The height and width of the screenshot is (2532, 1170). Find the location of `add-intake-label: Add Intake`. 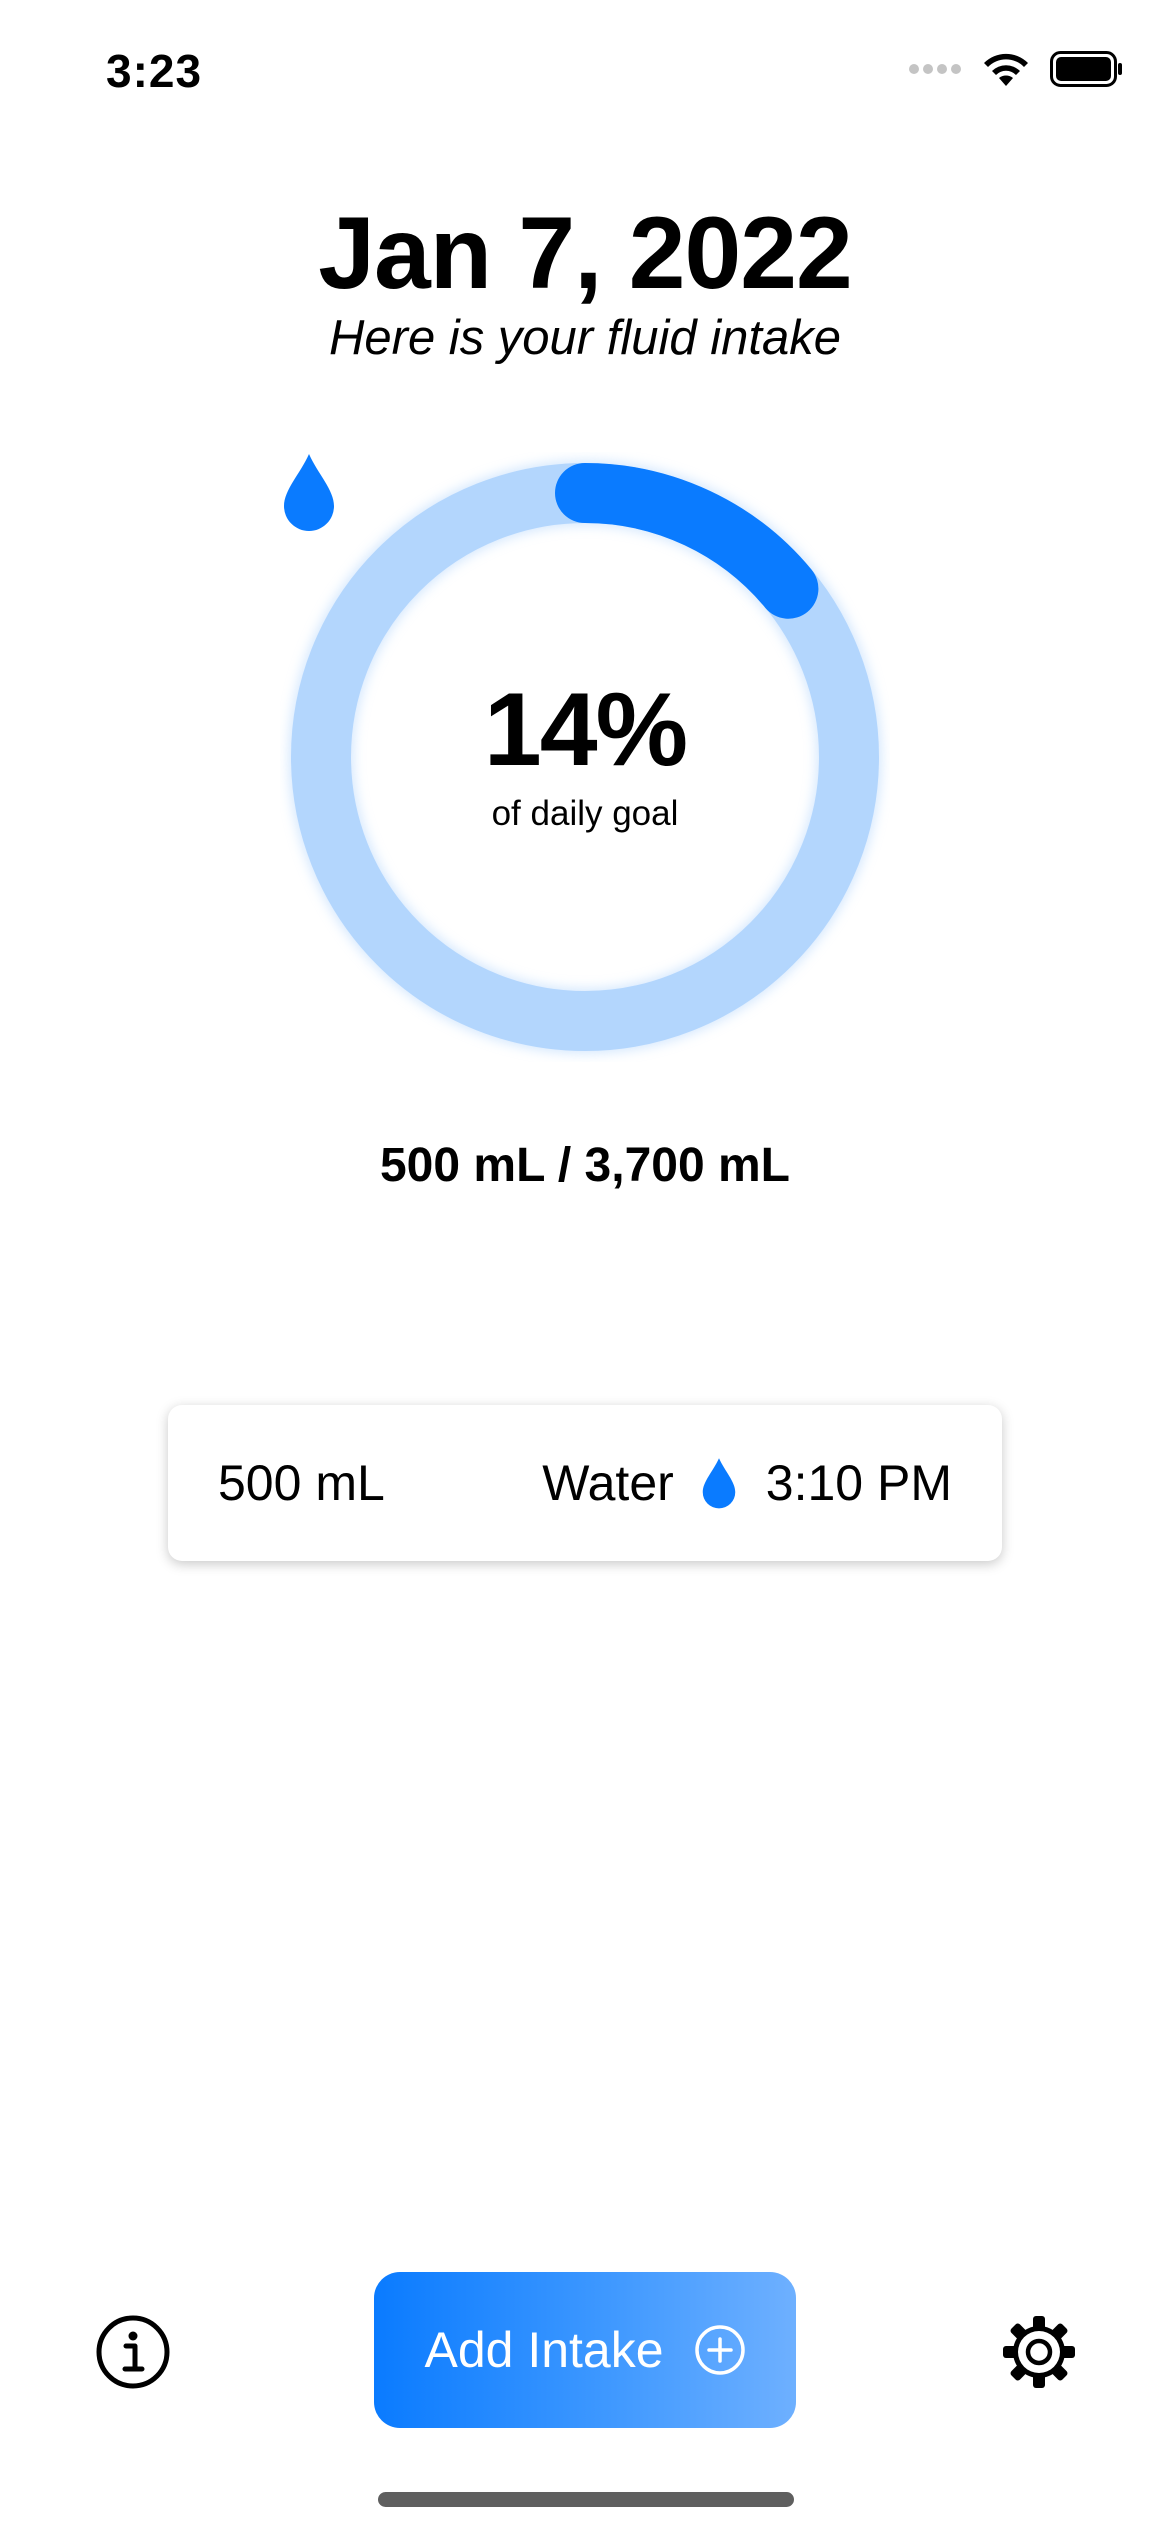

add-intake-label: Add Intake is located at coordinates (544, 2350).